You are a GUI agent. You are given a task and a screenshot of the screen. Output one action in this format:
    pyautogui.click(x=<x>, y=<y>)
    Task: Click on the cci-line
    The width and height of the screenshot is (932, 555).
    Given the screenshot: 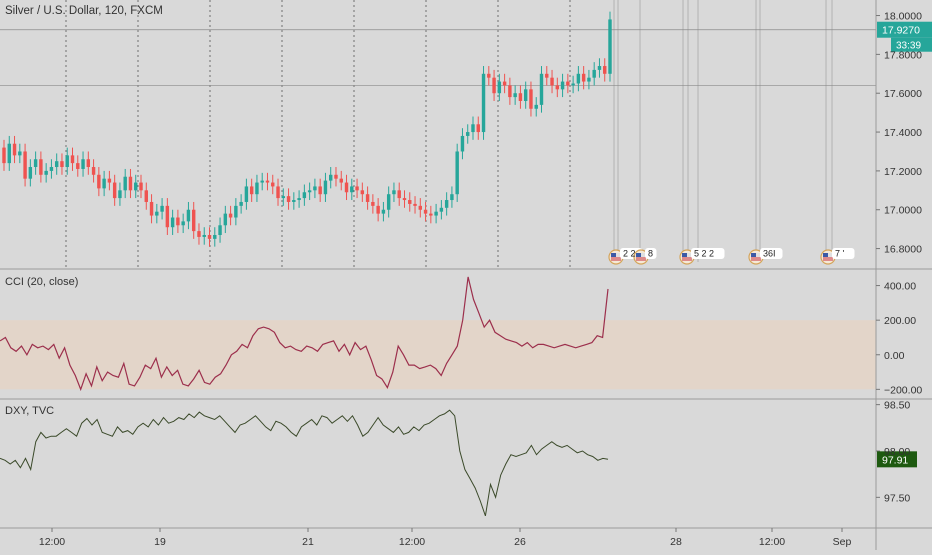 What is the action you would take?
    pyautogui.click(x=304, y=334)
    